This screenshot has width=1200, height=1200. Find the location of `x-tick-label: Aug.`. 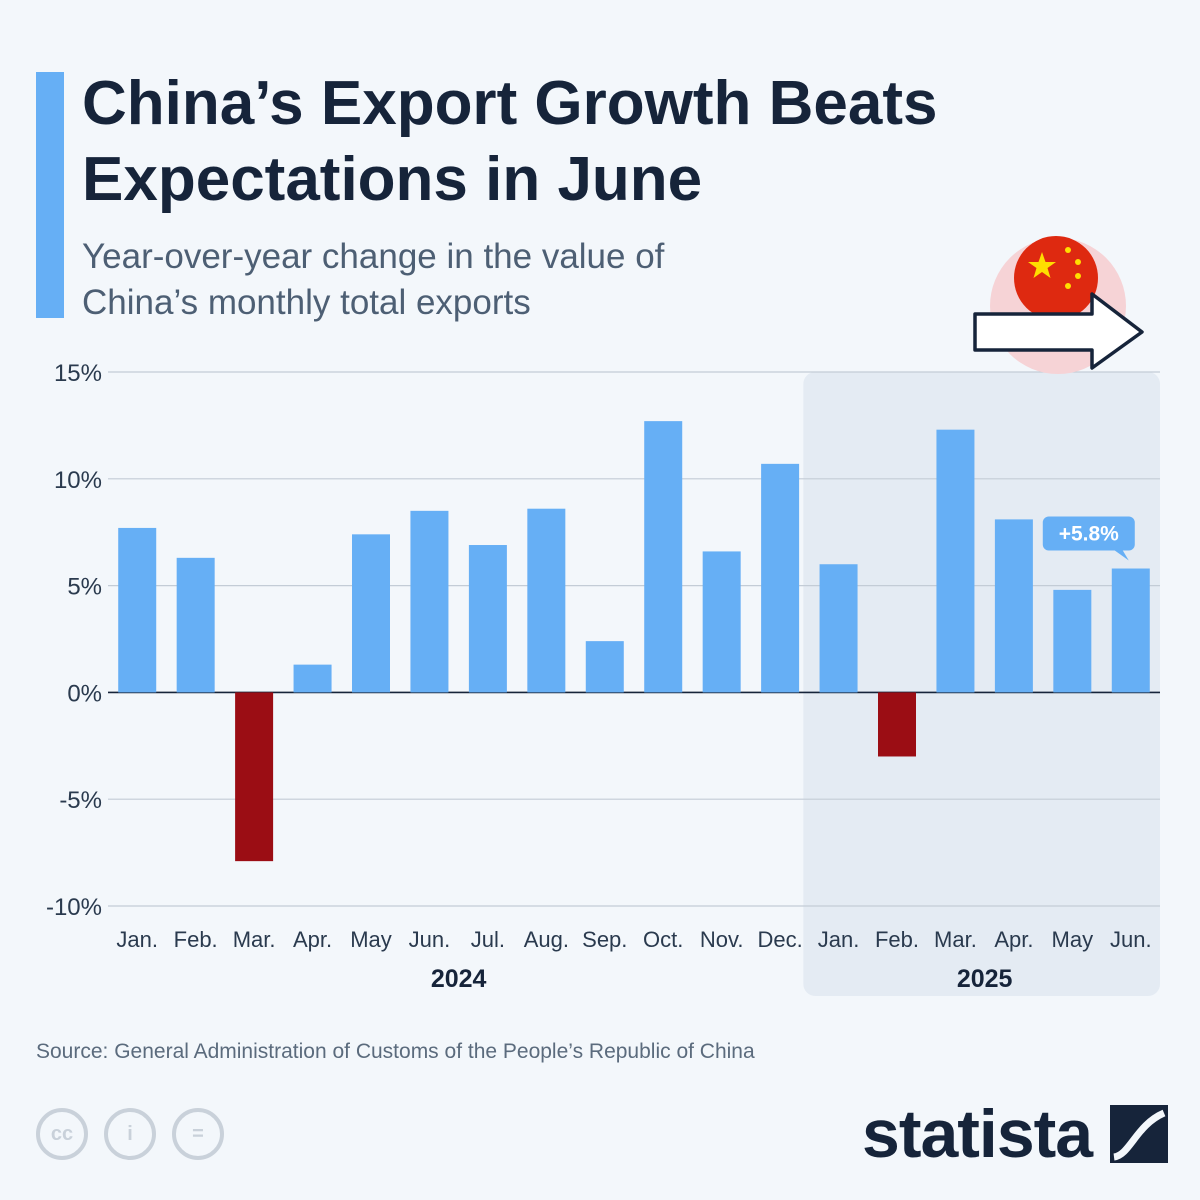

x-tick-label: Aug. is located at coordinates (546, 939).